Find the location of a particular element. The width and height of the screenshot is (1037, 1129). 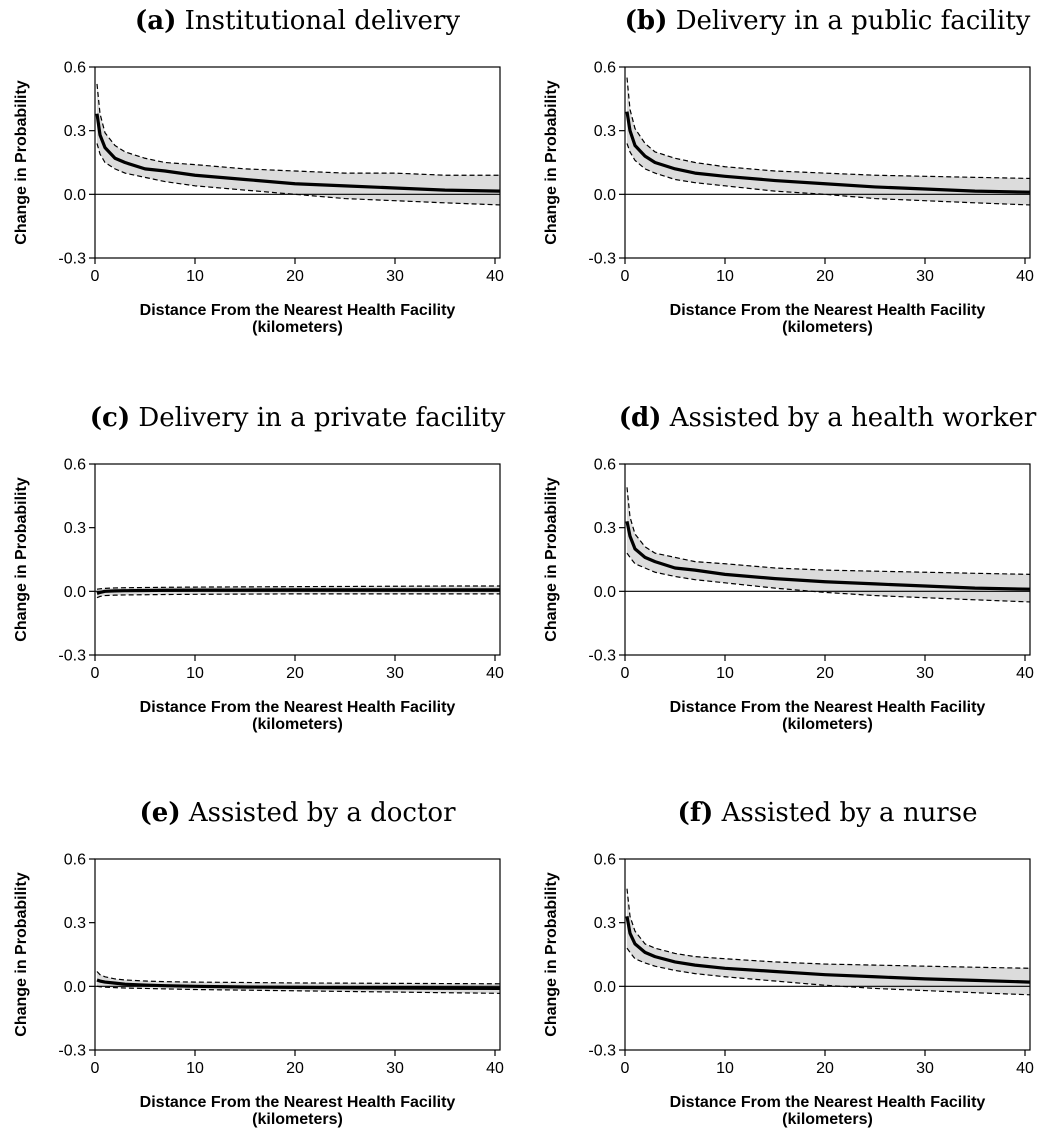

panel-title-text: Assisted by a nurse is located at coordinates (849, 813).